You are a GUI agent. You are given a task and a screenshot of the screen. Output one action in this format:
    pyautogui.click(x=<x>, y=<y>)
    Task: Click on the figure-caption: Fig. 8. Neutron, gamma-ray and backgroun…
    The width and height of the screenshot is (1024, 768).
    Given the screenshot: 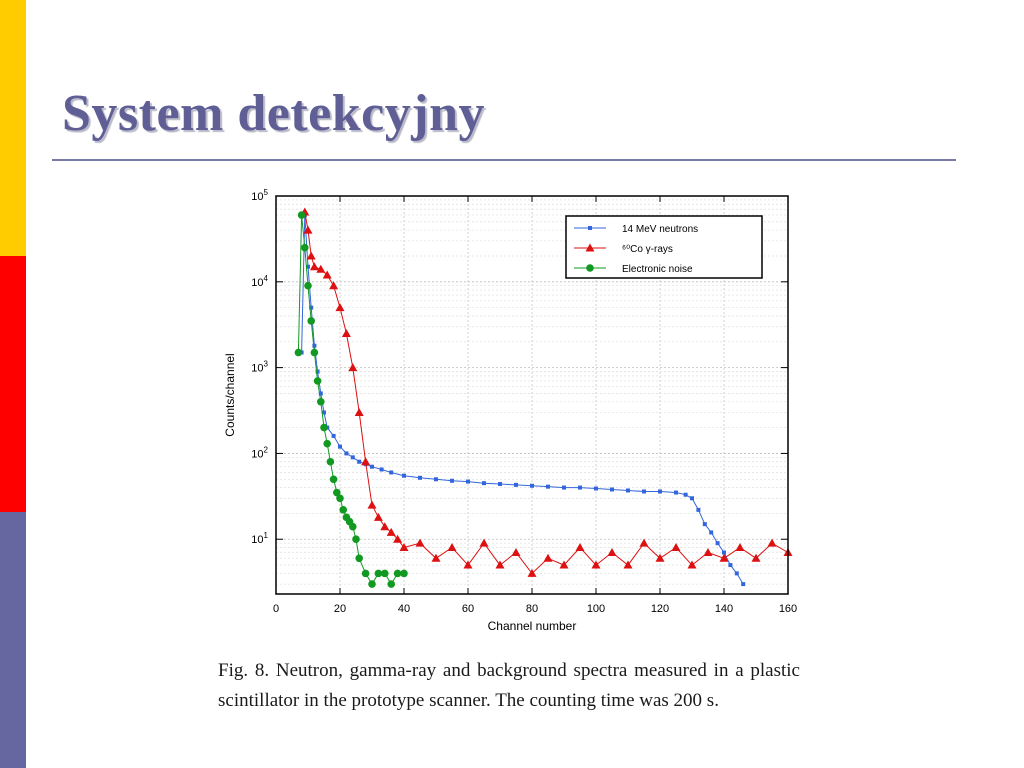 What is the action you would take?
    pyautogui.click(x=509, y=685)
    